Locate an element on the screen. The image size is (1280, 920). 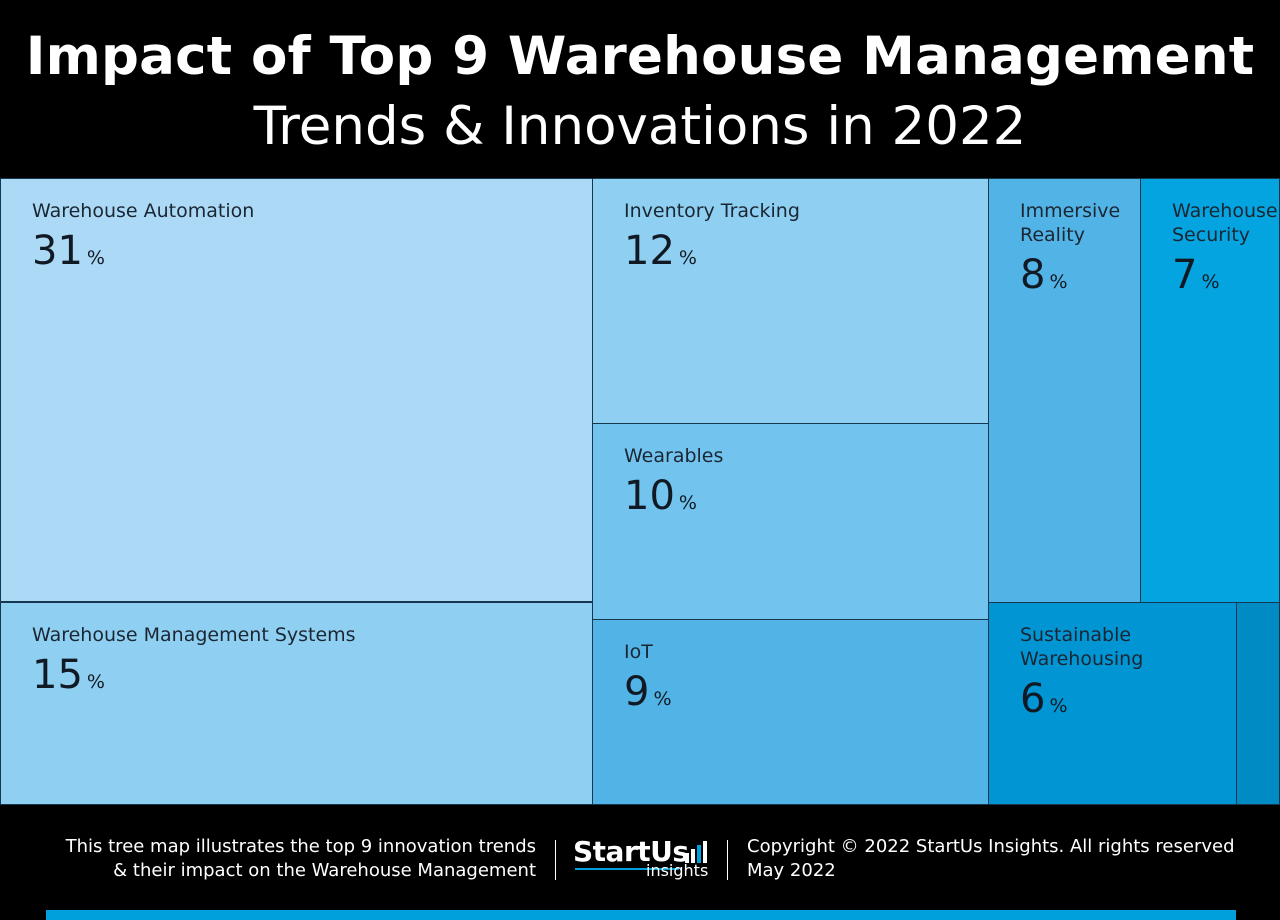
treemap-cell-immersive-reality: Immersive Reality 8% is located at coordinates (1064, 390).